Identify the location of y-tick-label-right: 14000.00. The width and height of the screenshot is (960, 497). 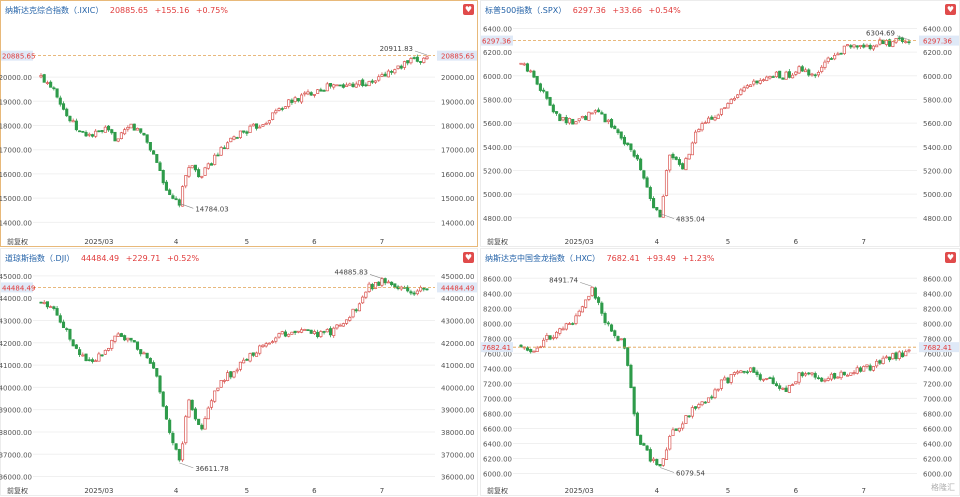
(457, 223).